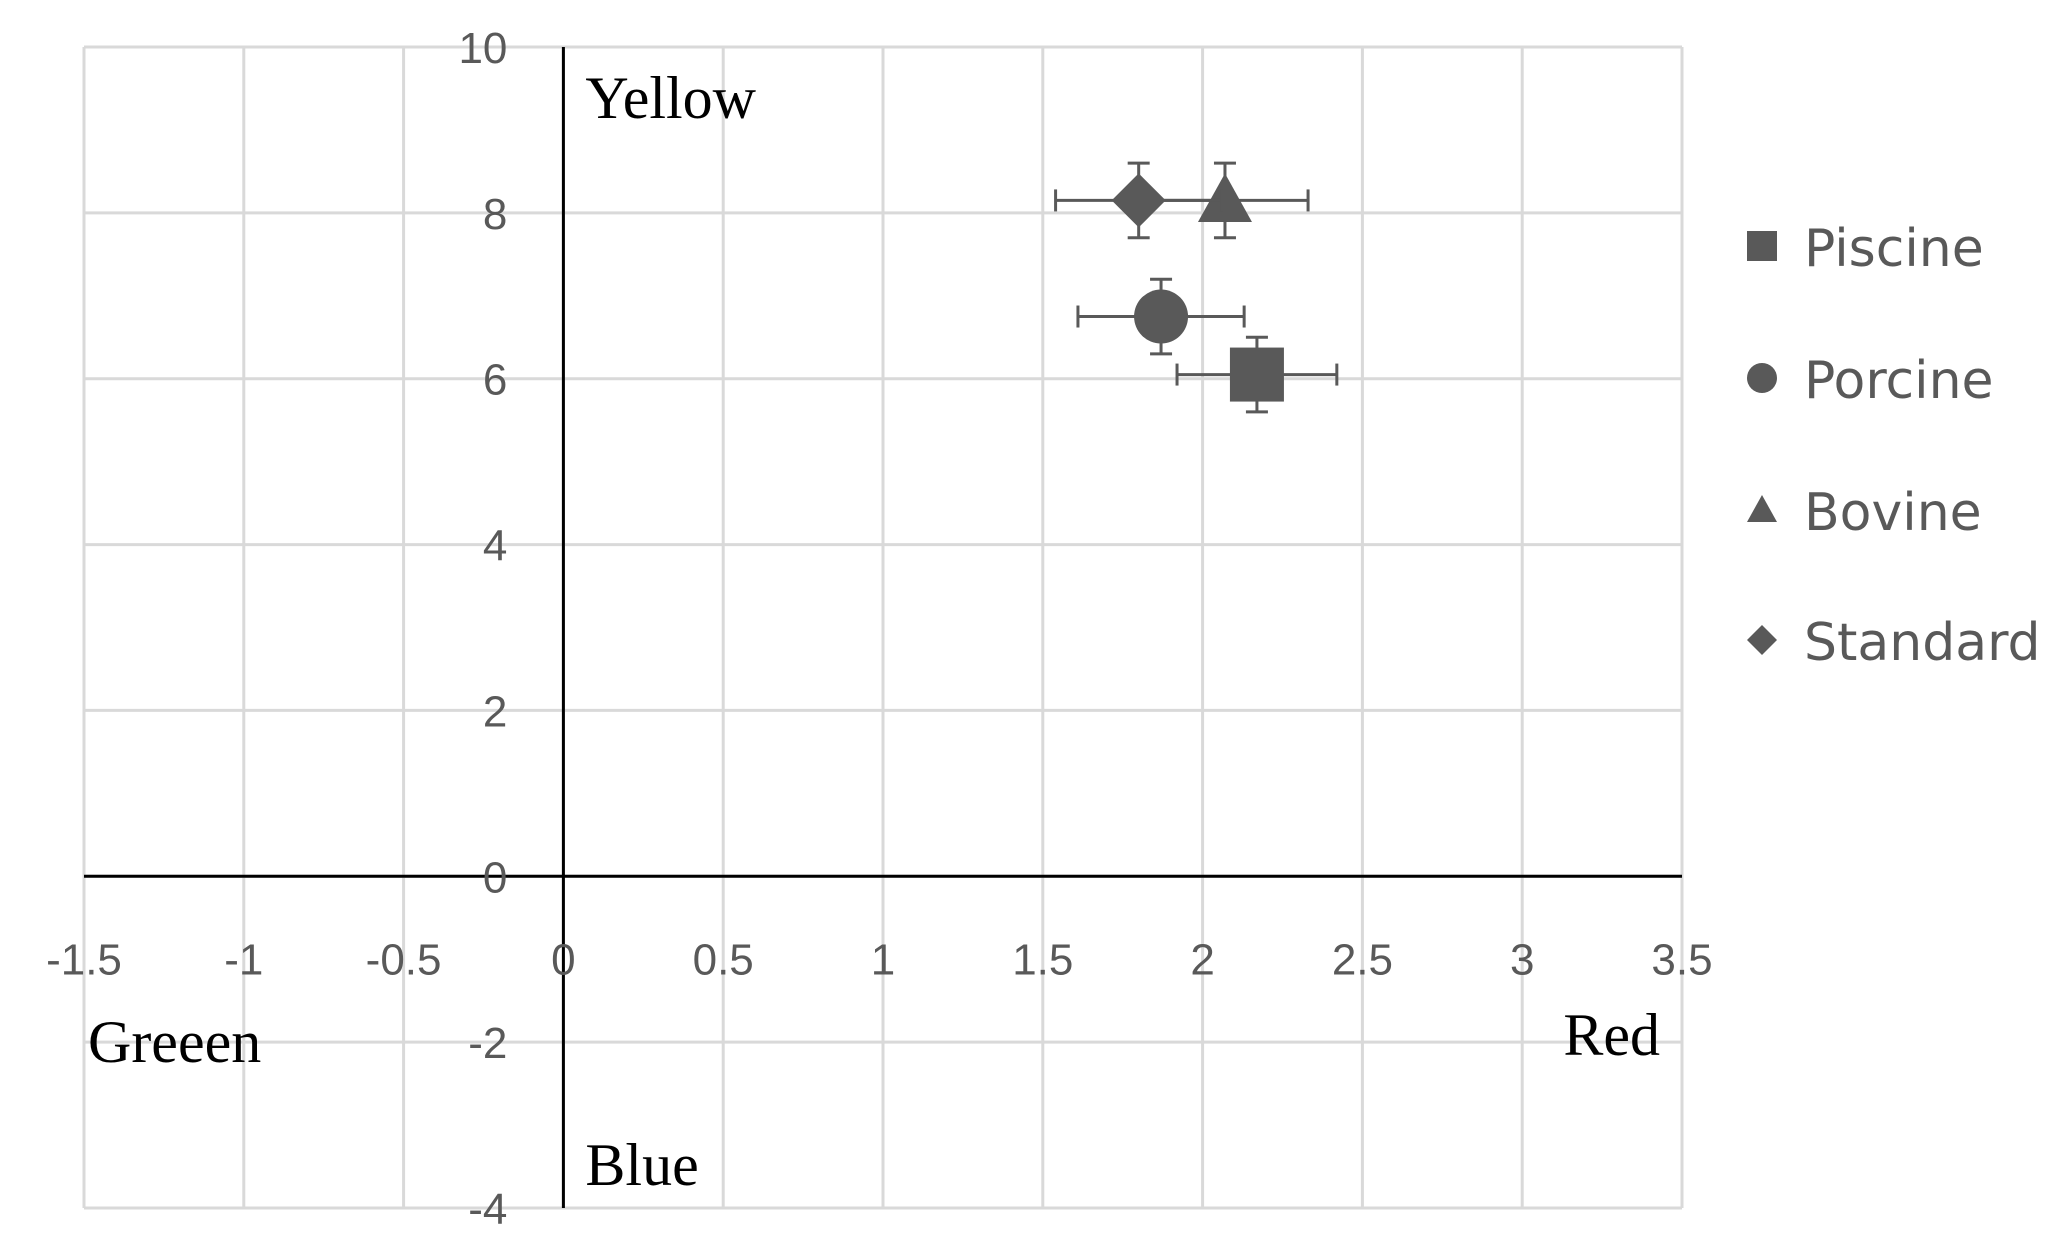 The width and height of the screenshot is (2067, 1245). I want to click on y-tick-label: 4, so click(495, 546).